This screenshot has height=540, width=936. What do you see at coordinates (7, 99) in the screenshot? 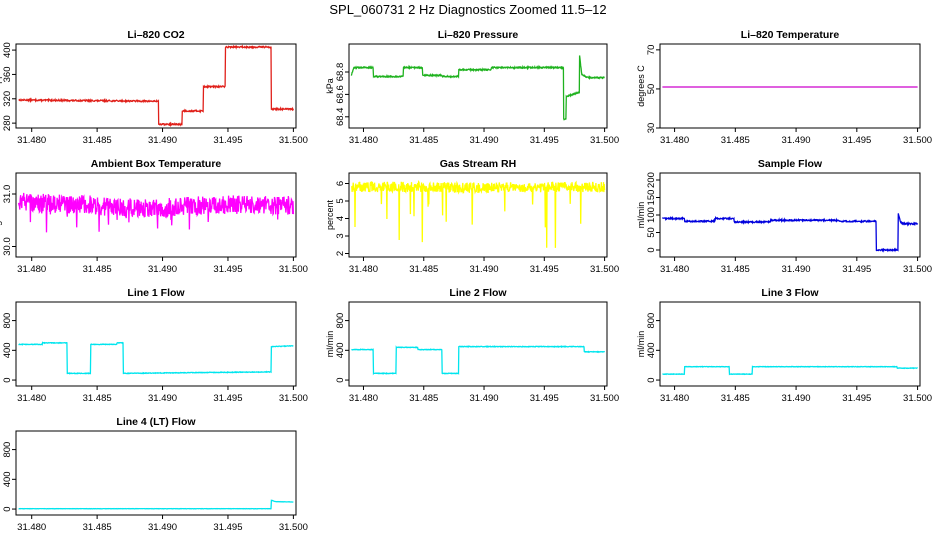
I see `y-tick-label: 320` at bounding box center [7, 99].